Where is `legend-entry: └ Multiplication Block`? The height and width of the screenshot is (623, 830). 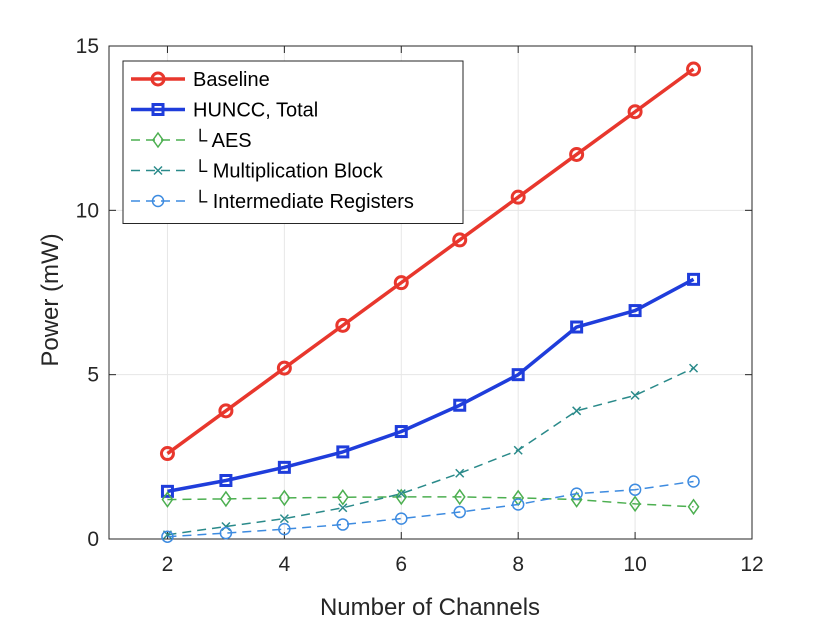 legend-entry: └ Multiplication Block is located at coordinates (257, 171).